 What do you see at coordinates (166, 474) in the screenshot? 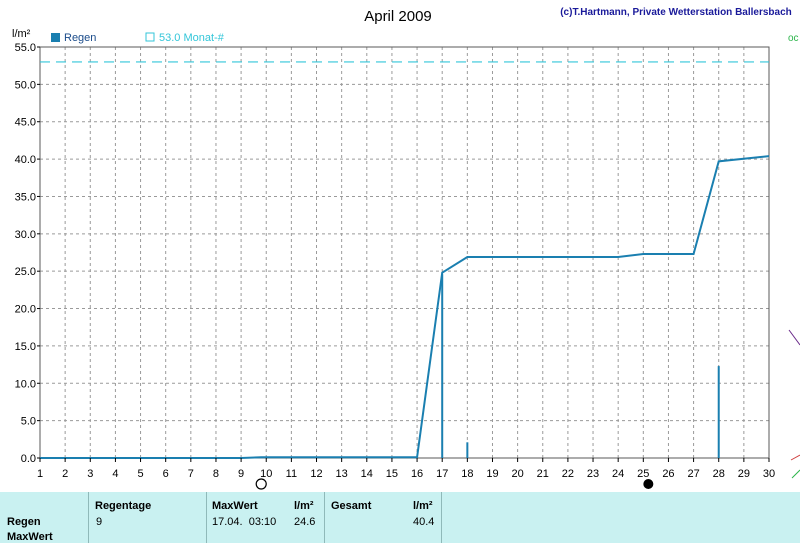
I see `x-tick-label: 6` at bounding box center [166, 474].